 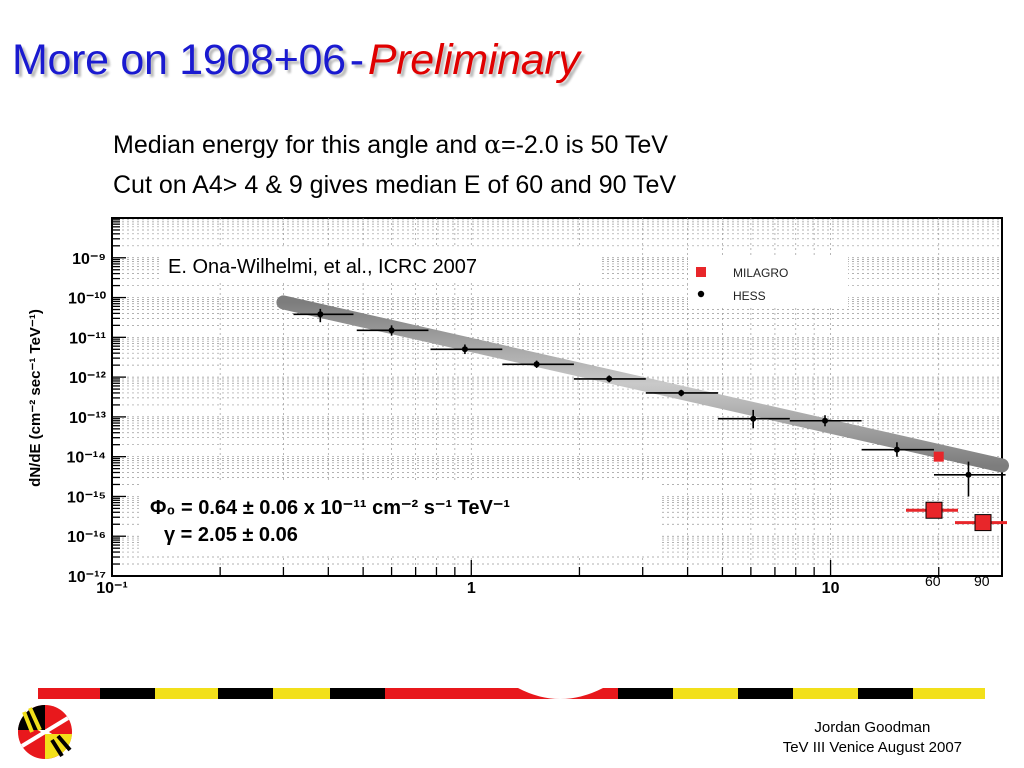 I want to click on y-tick-label: 10⁻¹⁵, so click(x=86, y=497).